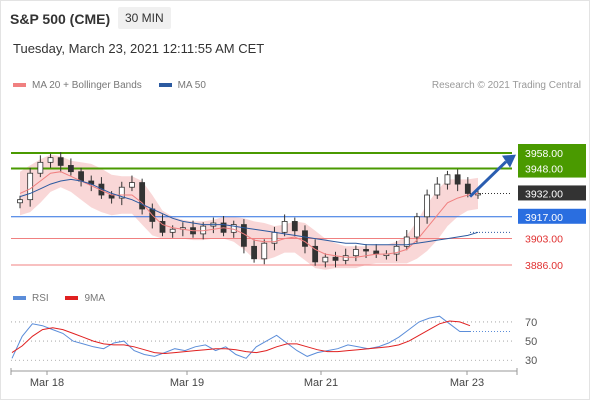 This screenshot has height=400, width=590. I want to click on support-label-3: 3886.00, so click(544, 266).